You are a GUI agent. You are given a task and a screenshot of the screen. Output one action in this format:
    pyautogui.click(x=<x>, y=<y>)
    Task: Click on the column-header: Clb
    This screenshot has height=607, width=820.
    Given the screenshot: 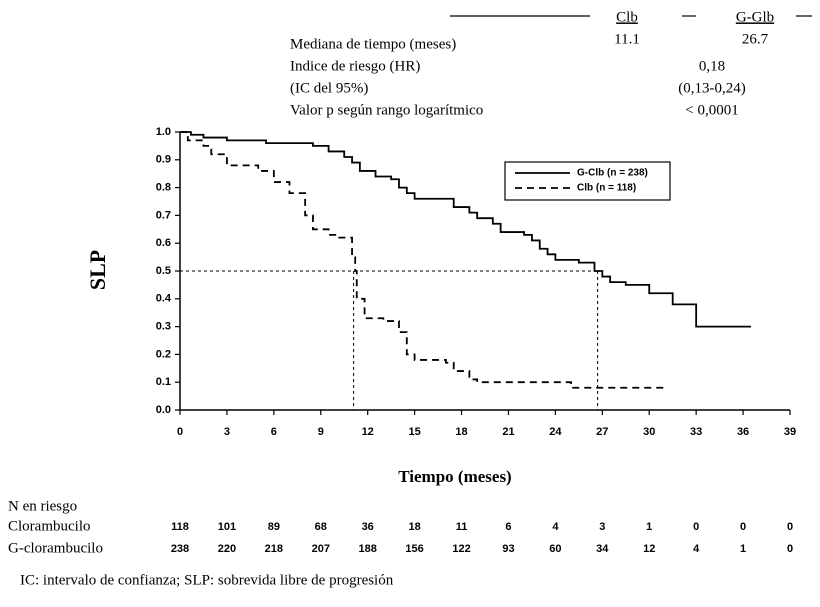 What is the action you would take?
    pyautogui.click(x=627, y=17)
    